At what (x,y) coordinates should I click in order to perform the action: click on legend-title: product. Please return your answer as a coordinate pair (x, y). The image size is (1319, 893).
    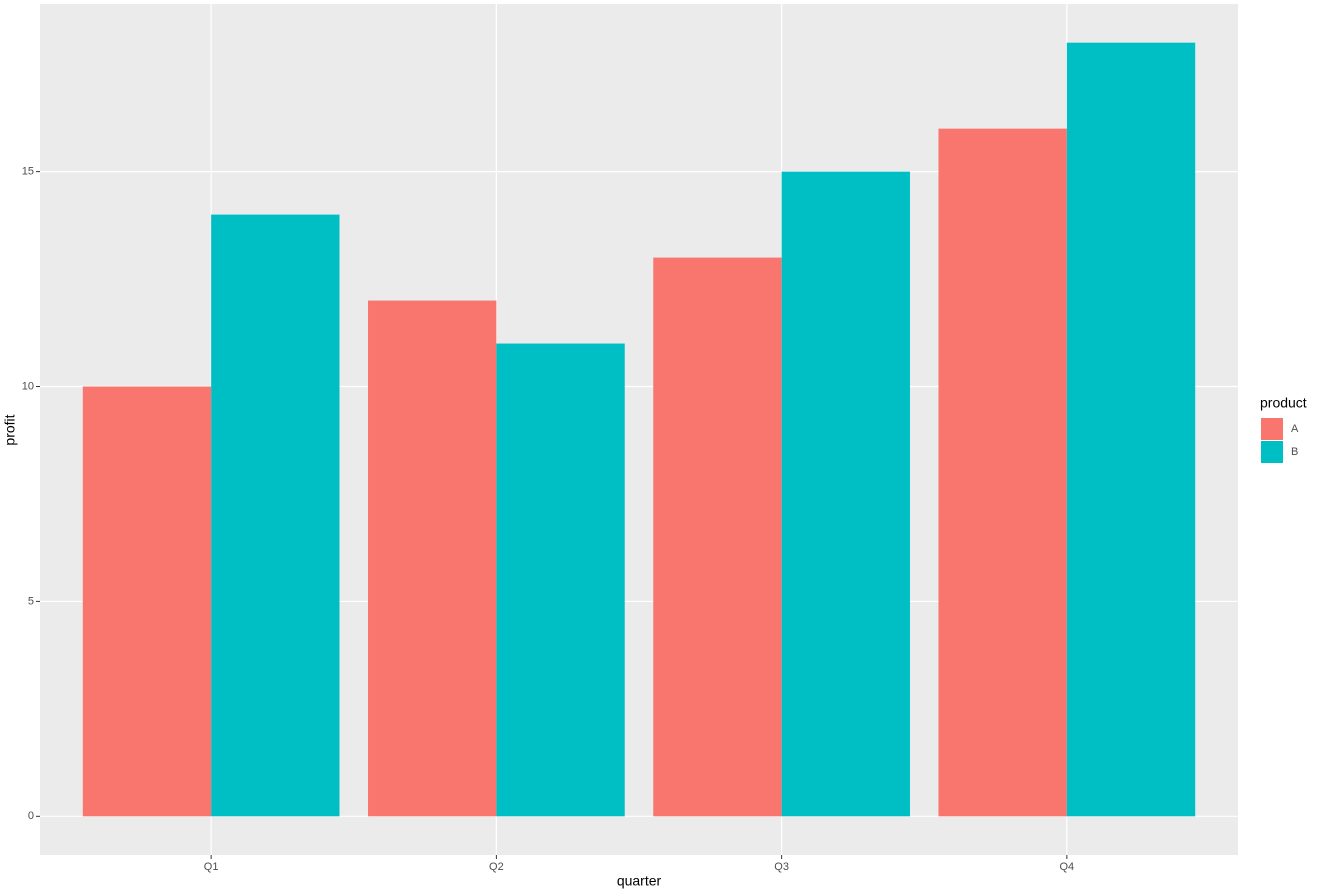
    Looking at the image, I should click on (1283, 403).